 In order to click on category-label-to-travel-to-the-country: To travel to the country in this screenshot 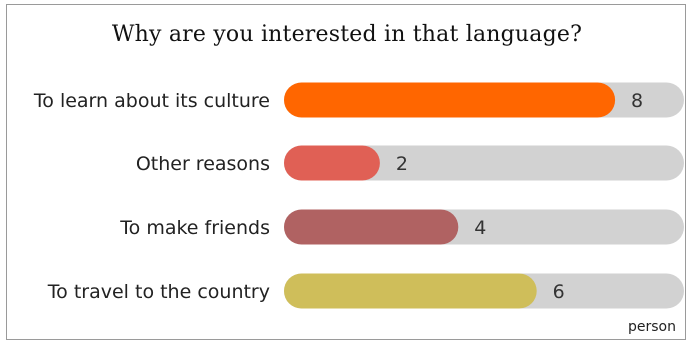, I will do `click(158, 292)`.